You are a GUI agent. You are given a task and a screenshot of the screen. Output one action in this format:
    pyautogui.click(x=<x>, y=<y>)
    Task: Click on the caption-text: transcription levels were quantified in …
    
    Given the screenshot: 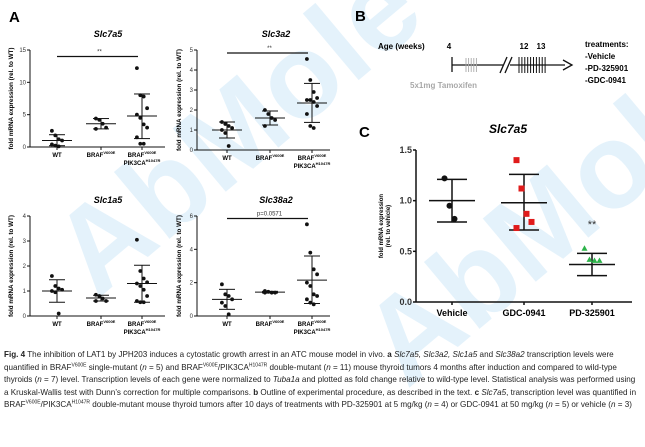 What is the action you would take?
    pyautogui.click(x=309, y=361)
    